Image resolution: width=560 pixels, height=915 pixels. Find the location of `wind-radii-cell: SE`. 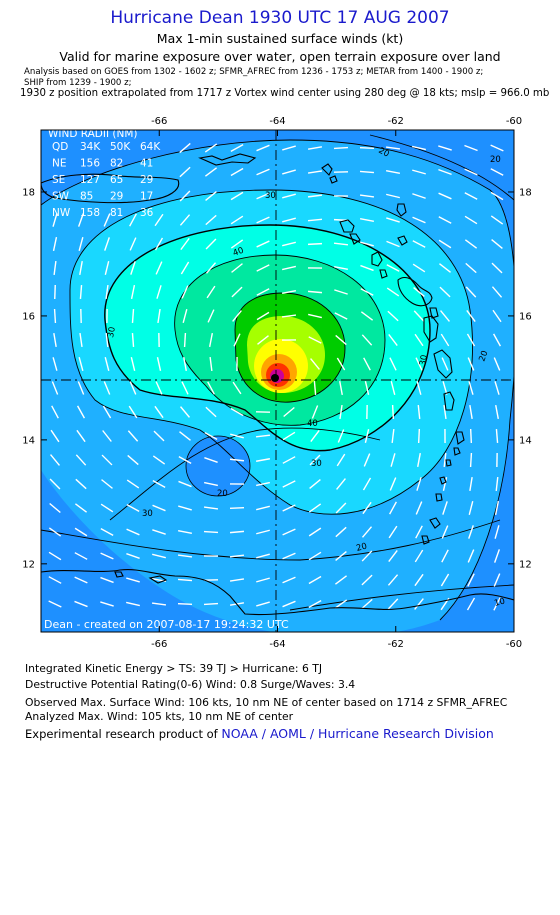

wind-radii-cell: SE is located at coordinates (58, 180).